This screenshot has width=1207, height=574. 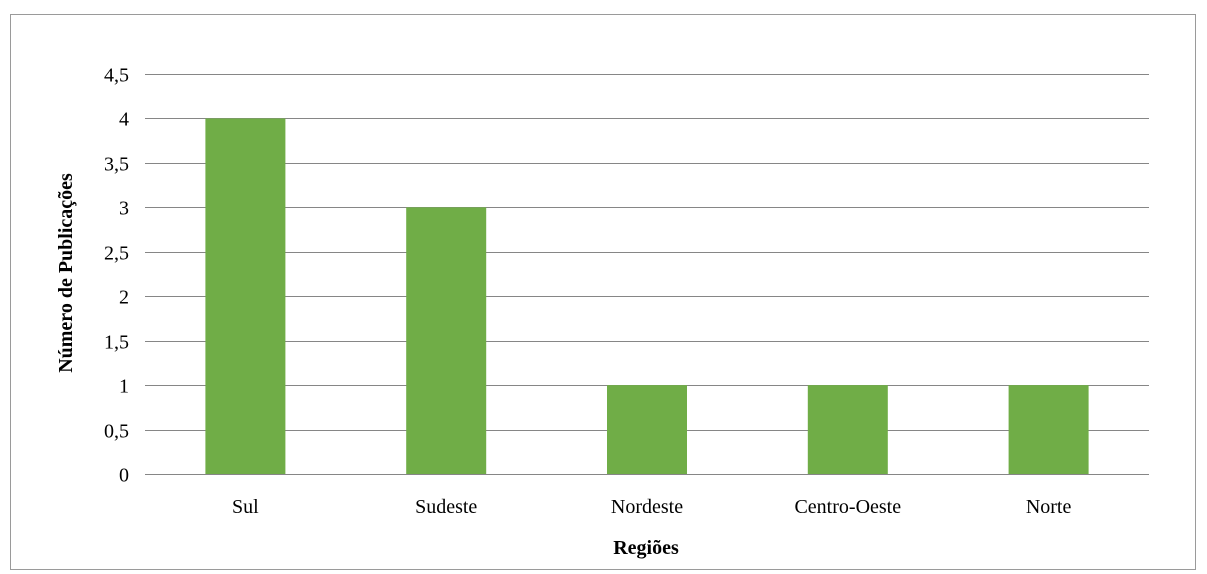 What do you see at coordinates (116, 165) in the screenshot?
I see `y-tick-label: 3,5` at bounding box center [116, 165].